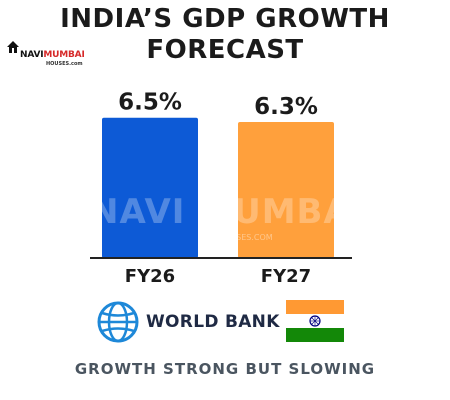  Describe the element at coordinates (213, 322) in the screenshot. I see `source-label: WORLD BANK` at that location.